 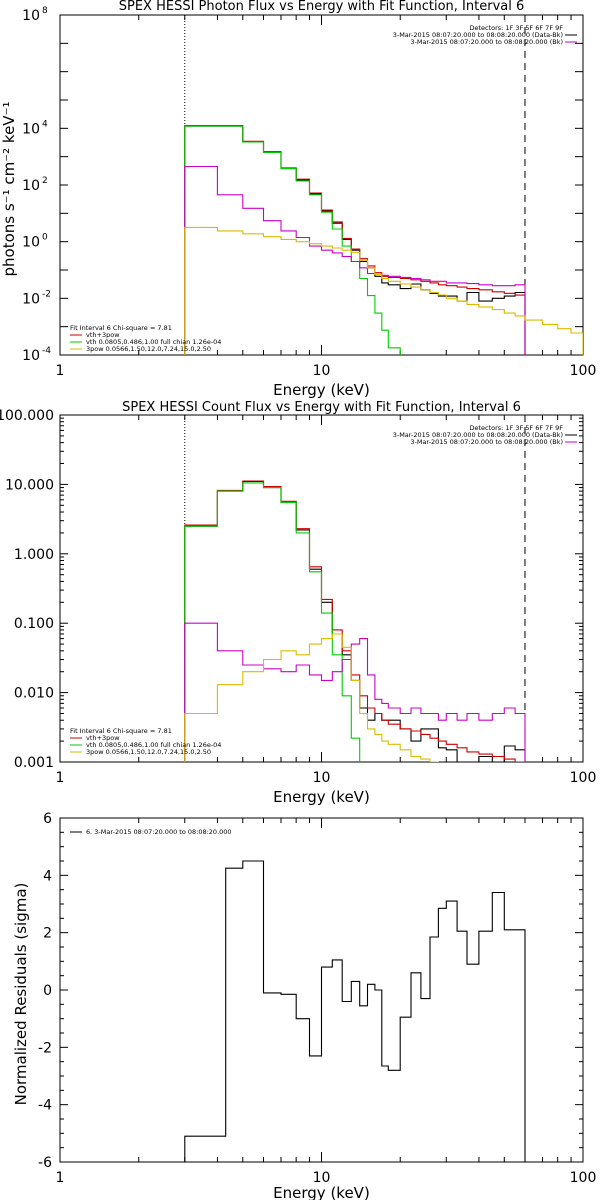 I want to click on y-tick-label: 1.000, so click(x=34, y=555).